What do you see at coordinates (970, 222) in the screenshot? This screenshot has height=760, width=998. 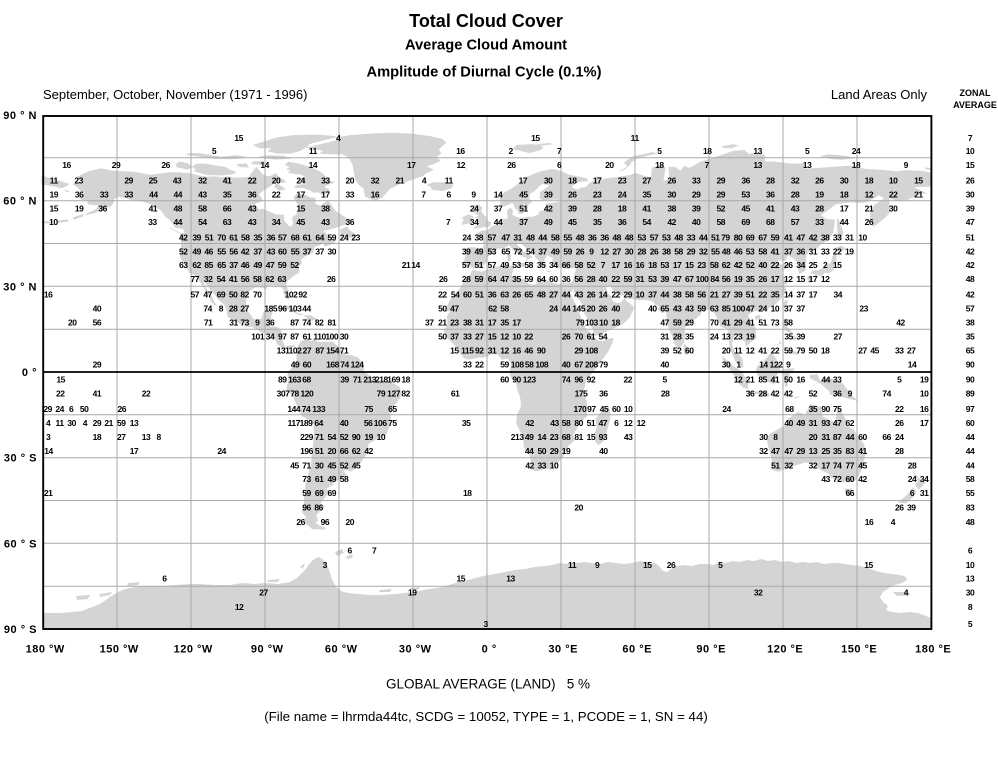 I see `svg-text: 47` at bounding box center [970, 222].